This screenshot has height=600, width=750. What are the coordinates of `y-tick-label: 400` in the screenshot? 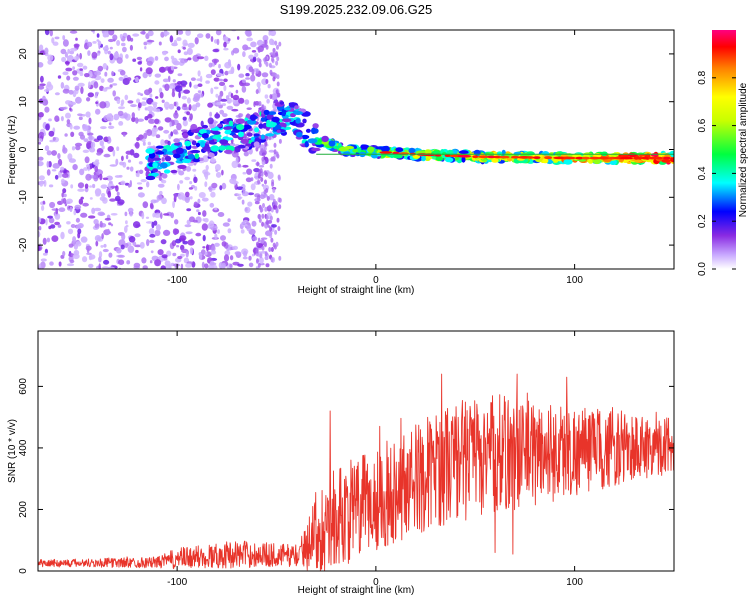 It's located at (23, 447).